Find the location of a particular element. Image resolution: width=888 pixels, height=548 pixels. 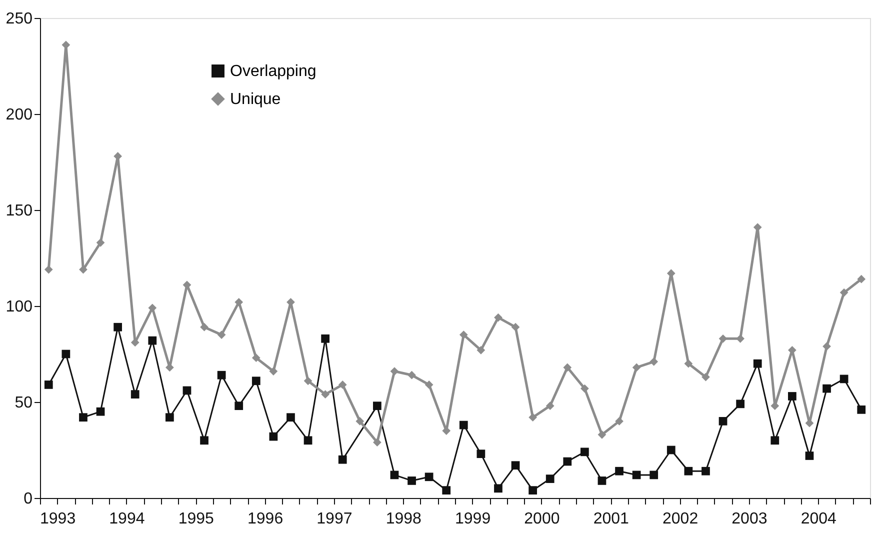

x-tick-label: 2000 is located at coordinates (542, 519).